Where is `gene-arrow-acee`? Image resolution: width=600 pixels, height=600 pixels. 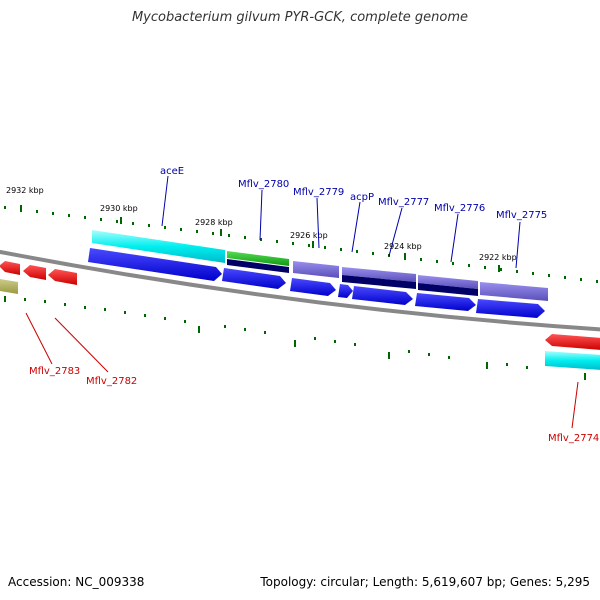 gene-arrow-acee is located at coordinates (155, 264).